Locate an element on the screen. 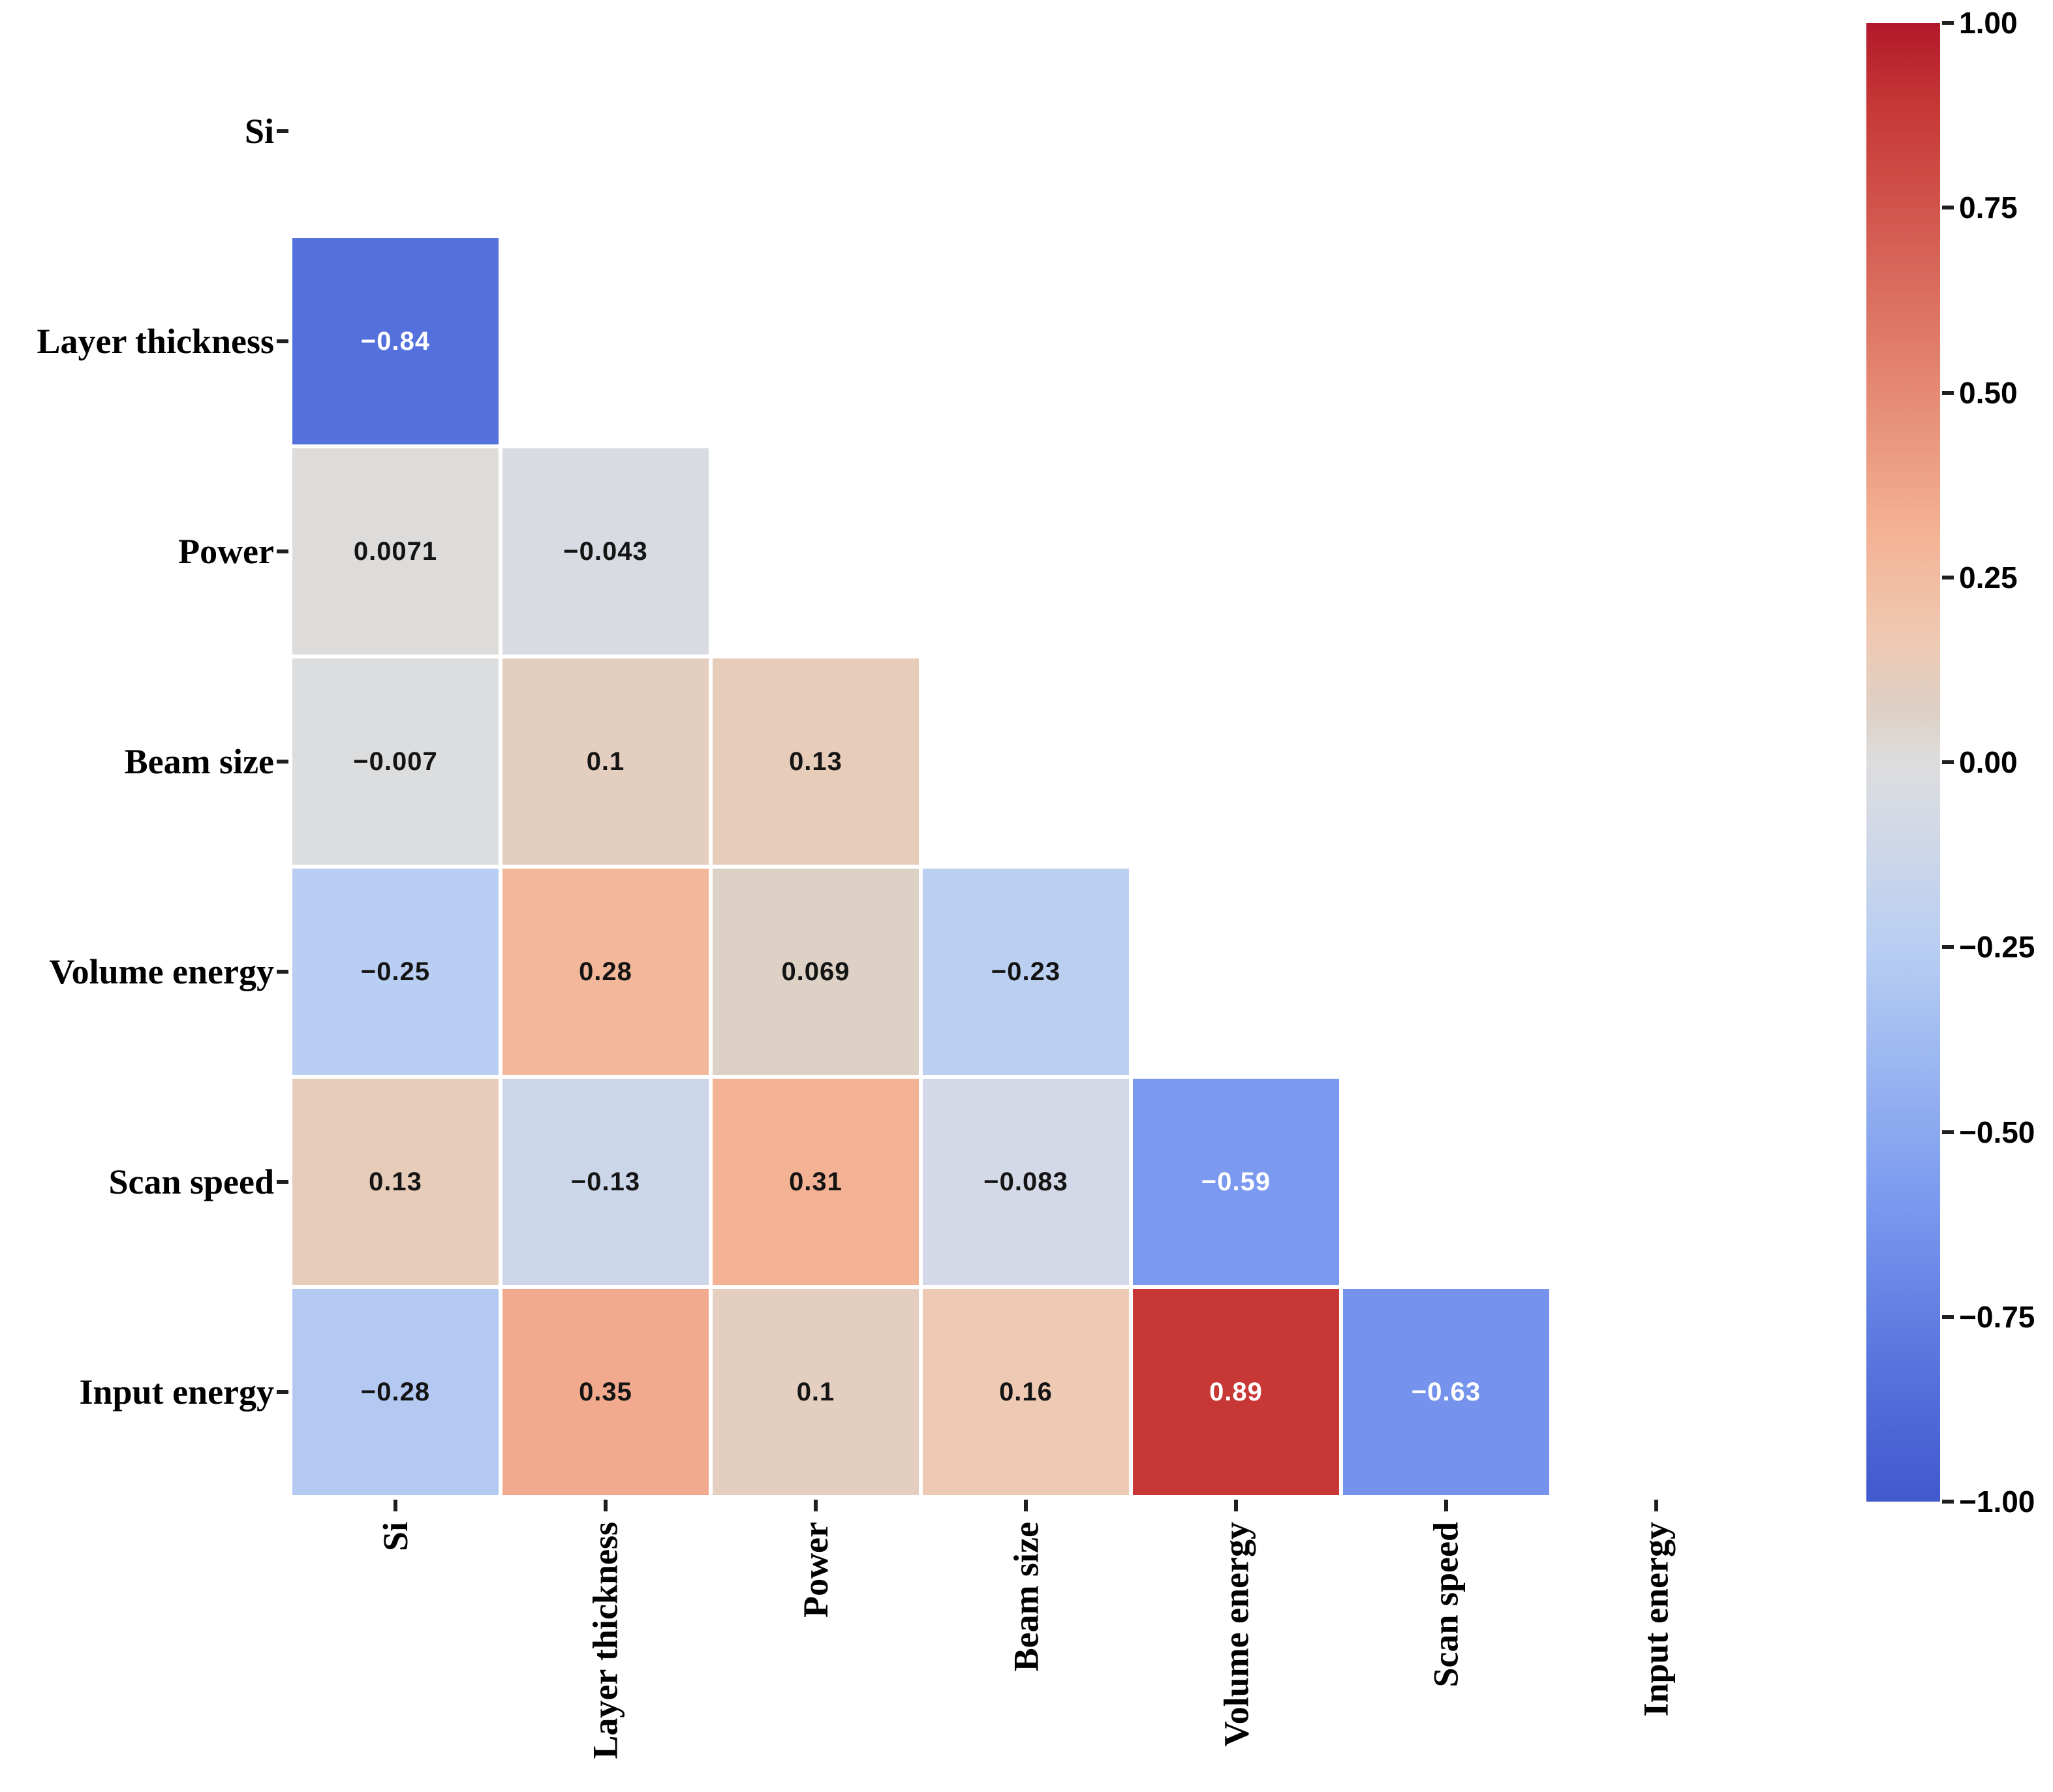  colorbar-tick-label: 0.75 is located at coordinates (1989, 208).